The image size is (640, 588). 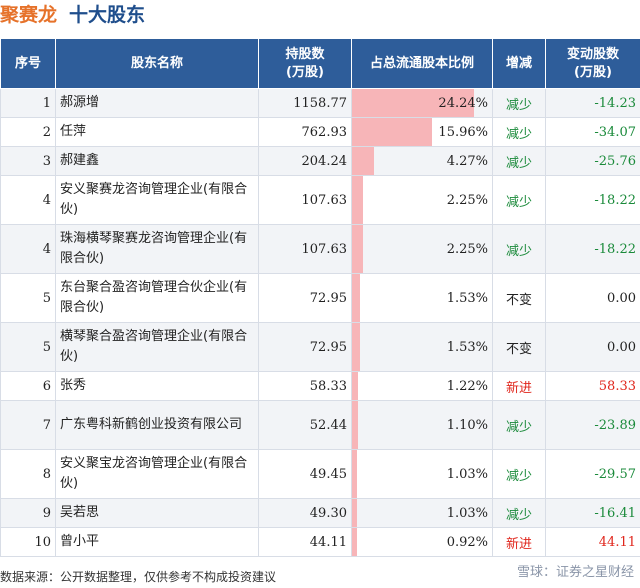 What do you see at coordinates (28, 63) in the screenshot?
I see `col-header-rank: 序号` at bounding box center [28, 63].